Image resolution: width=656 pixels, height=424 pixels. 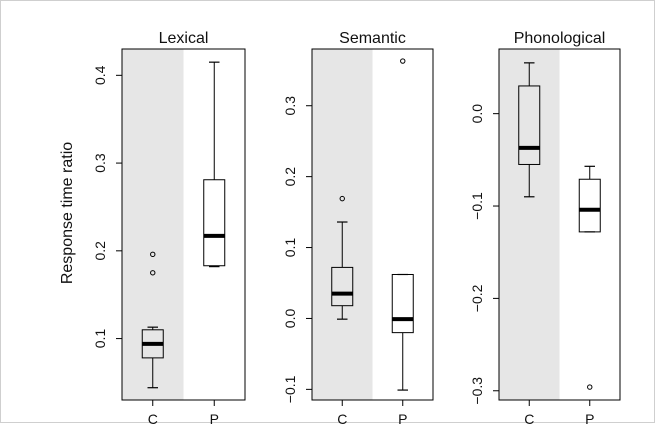 What do you see at coordinates (184, 38) in the screenshot?
I see `panel-title-1: Lexical` at bounding box center [184, 38].